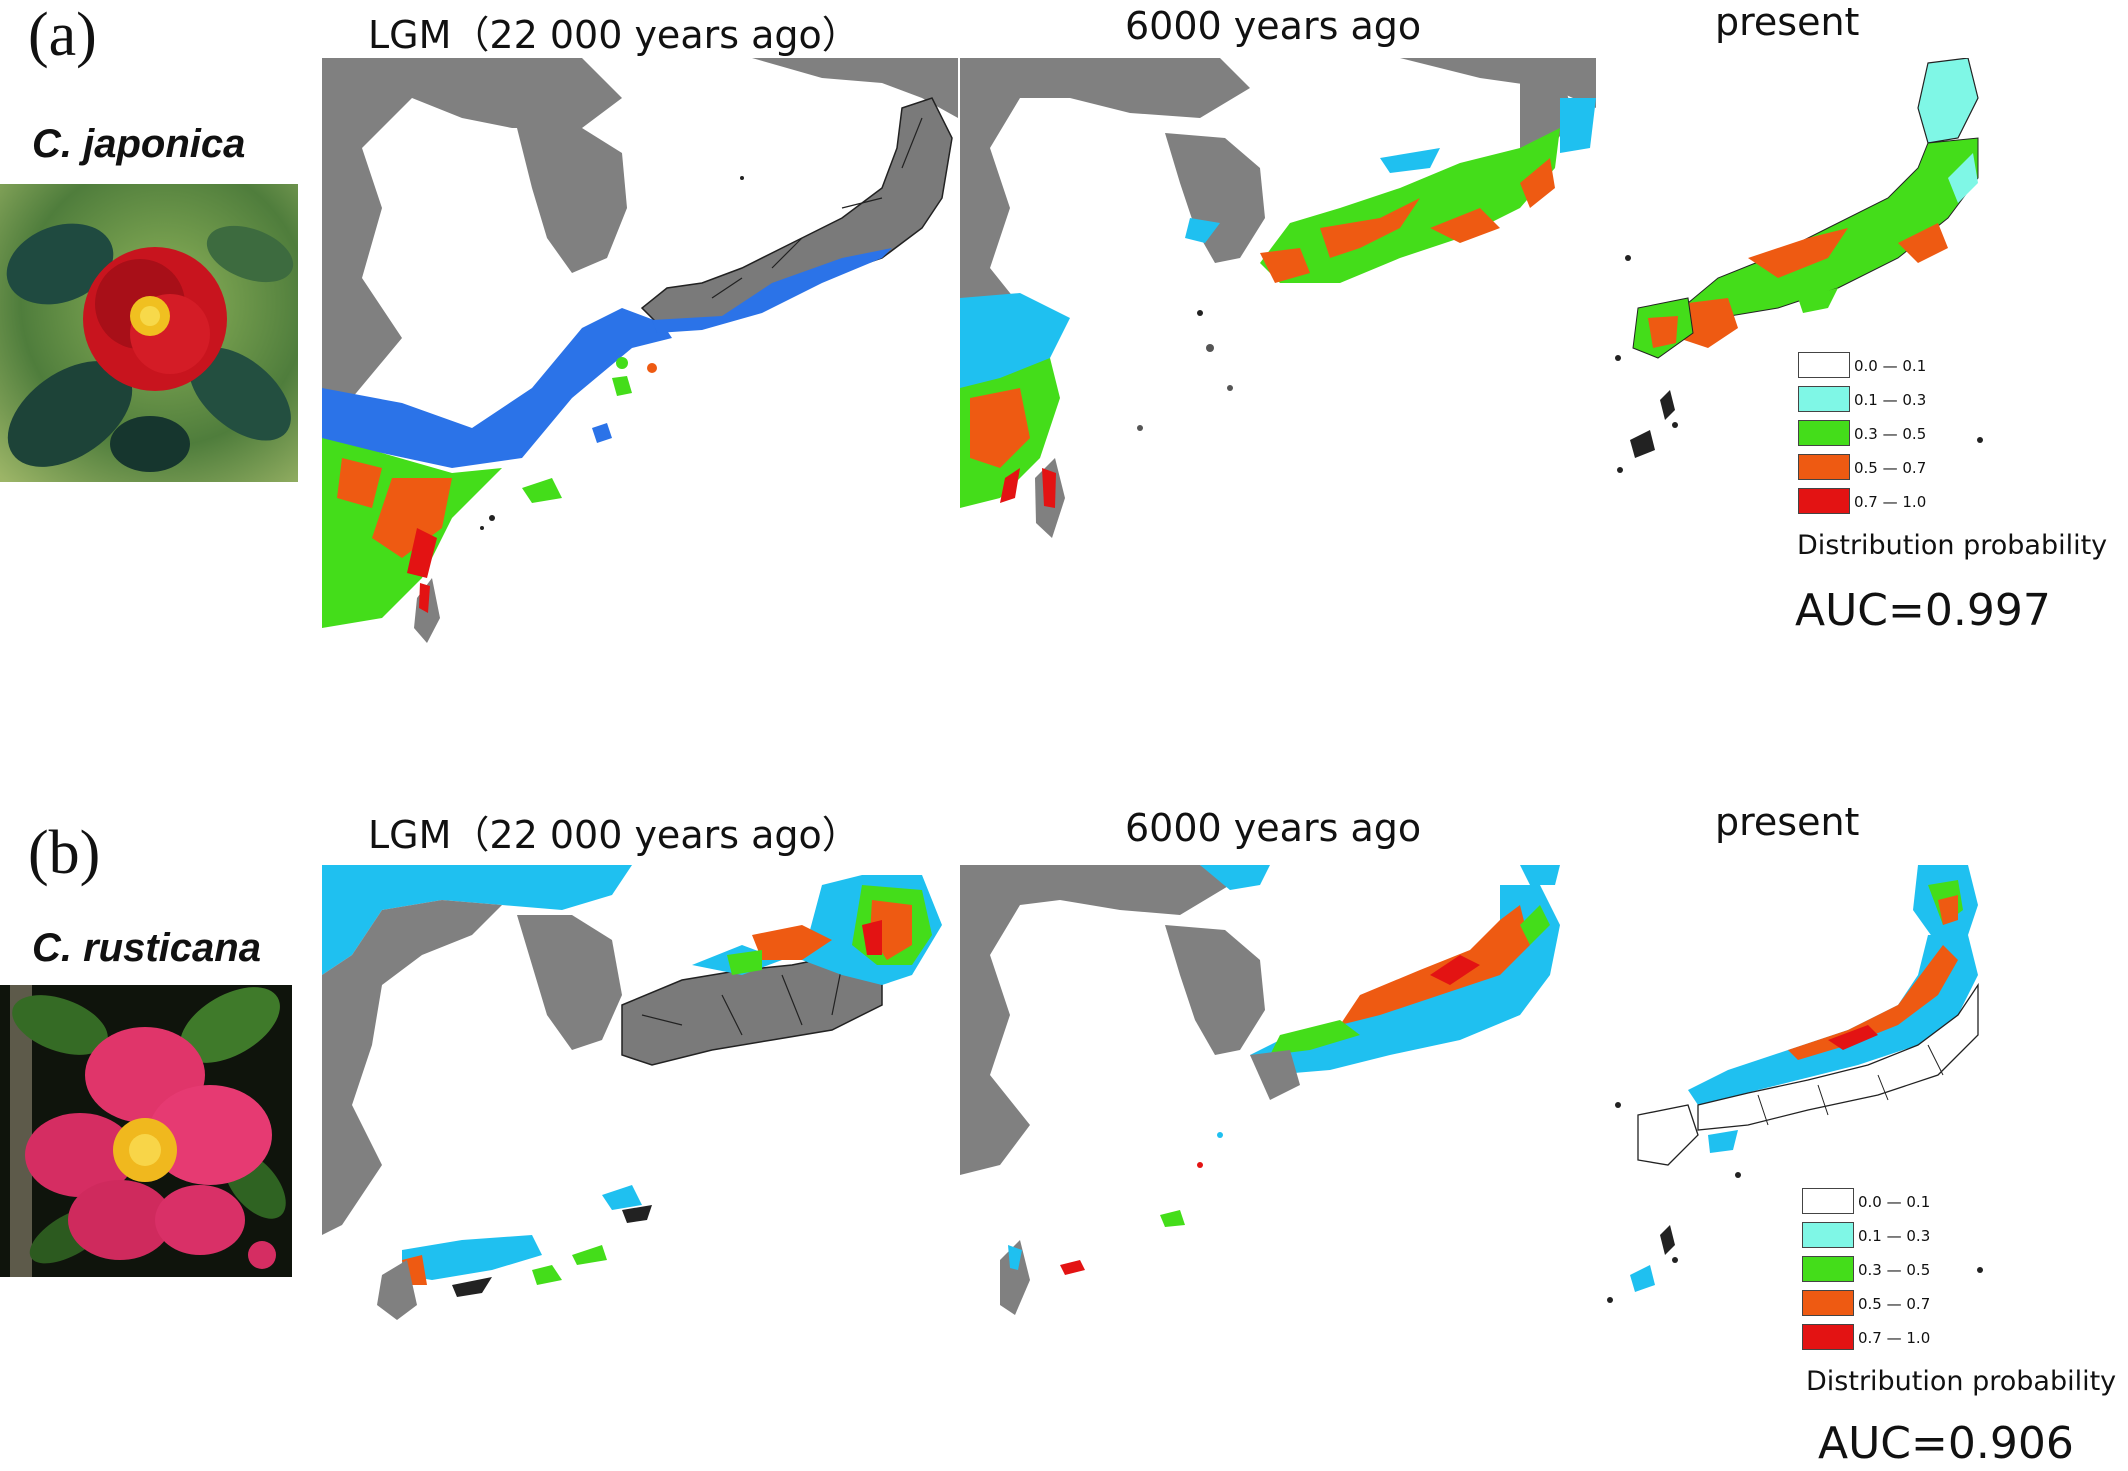  I want to click on panel-a-title-lgm: LGM（22 000 years ago）, so click(614, 35).